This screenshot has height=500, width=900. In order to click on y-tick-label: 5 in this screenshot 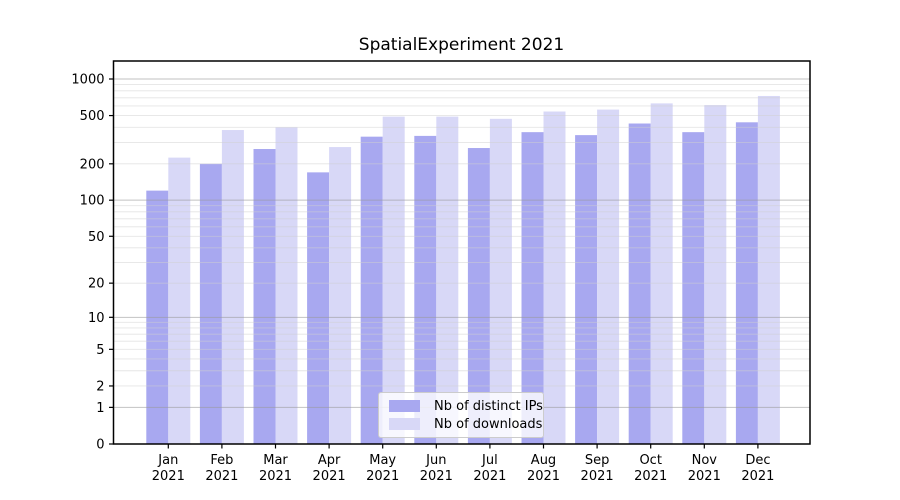, I will do `click(100, 350)`.